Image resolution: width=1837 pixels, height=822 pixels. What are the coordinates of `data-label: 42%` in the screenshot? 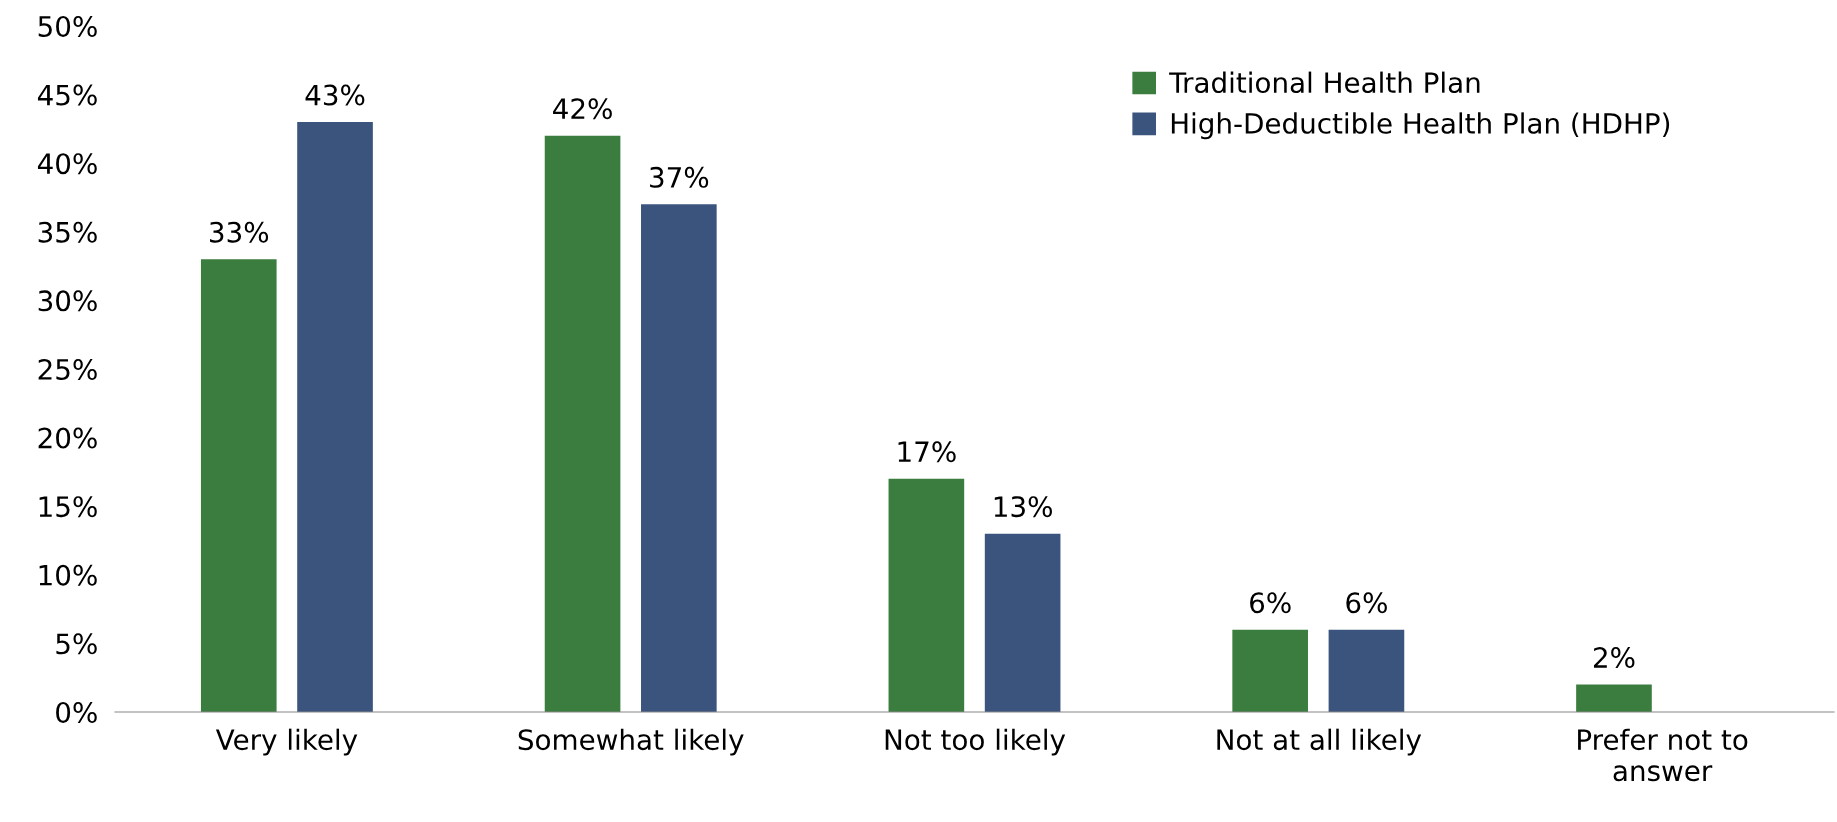 It's located at (582, 109).